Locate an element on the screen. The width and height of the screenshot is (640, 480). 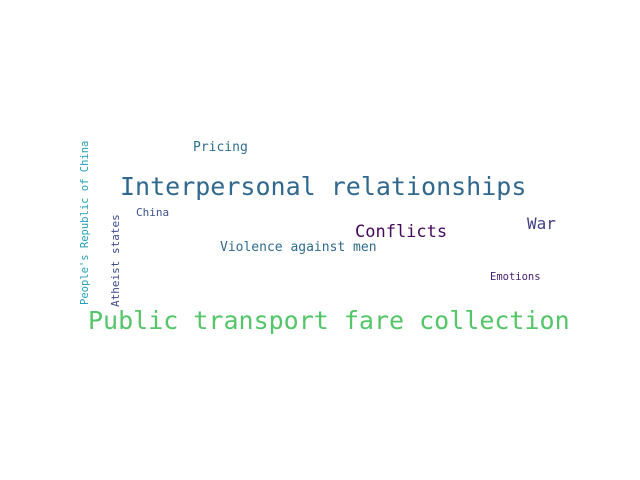
word-war: War is located at coordinates (541, 223).